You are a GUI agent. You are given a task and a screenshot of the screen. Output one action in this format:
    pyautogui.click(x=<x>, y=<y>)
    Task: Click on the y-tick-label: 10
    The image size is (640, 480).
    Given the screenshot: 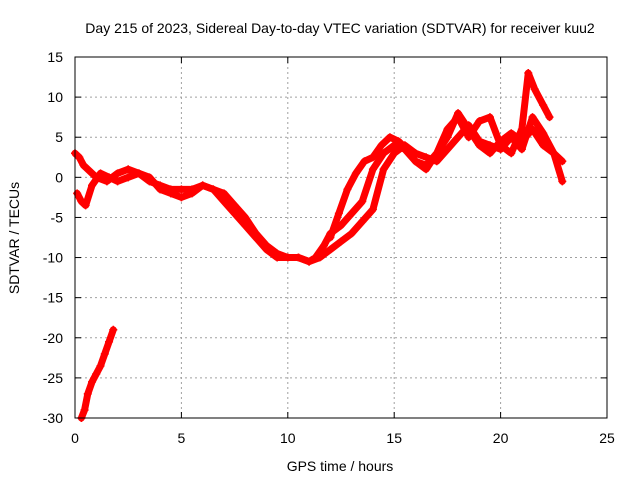 What is the action you would take?
    pyautogui.click(x=55, y=97)
    